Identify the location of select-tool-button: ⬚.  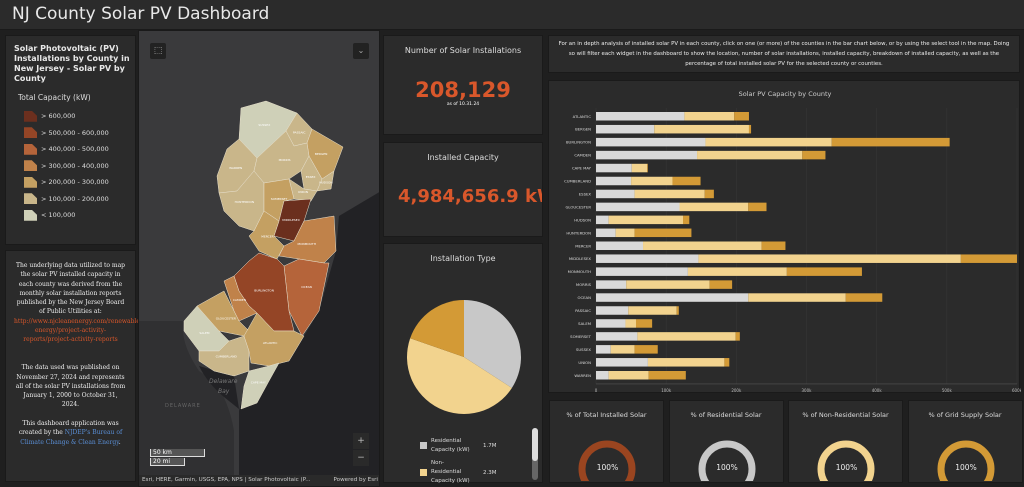
(158, 51).